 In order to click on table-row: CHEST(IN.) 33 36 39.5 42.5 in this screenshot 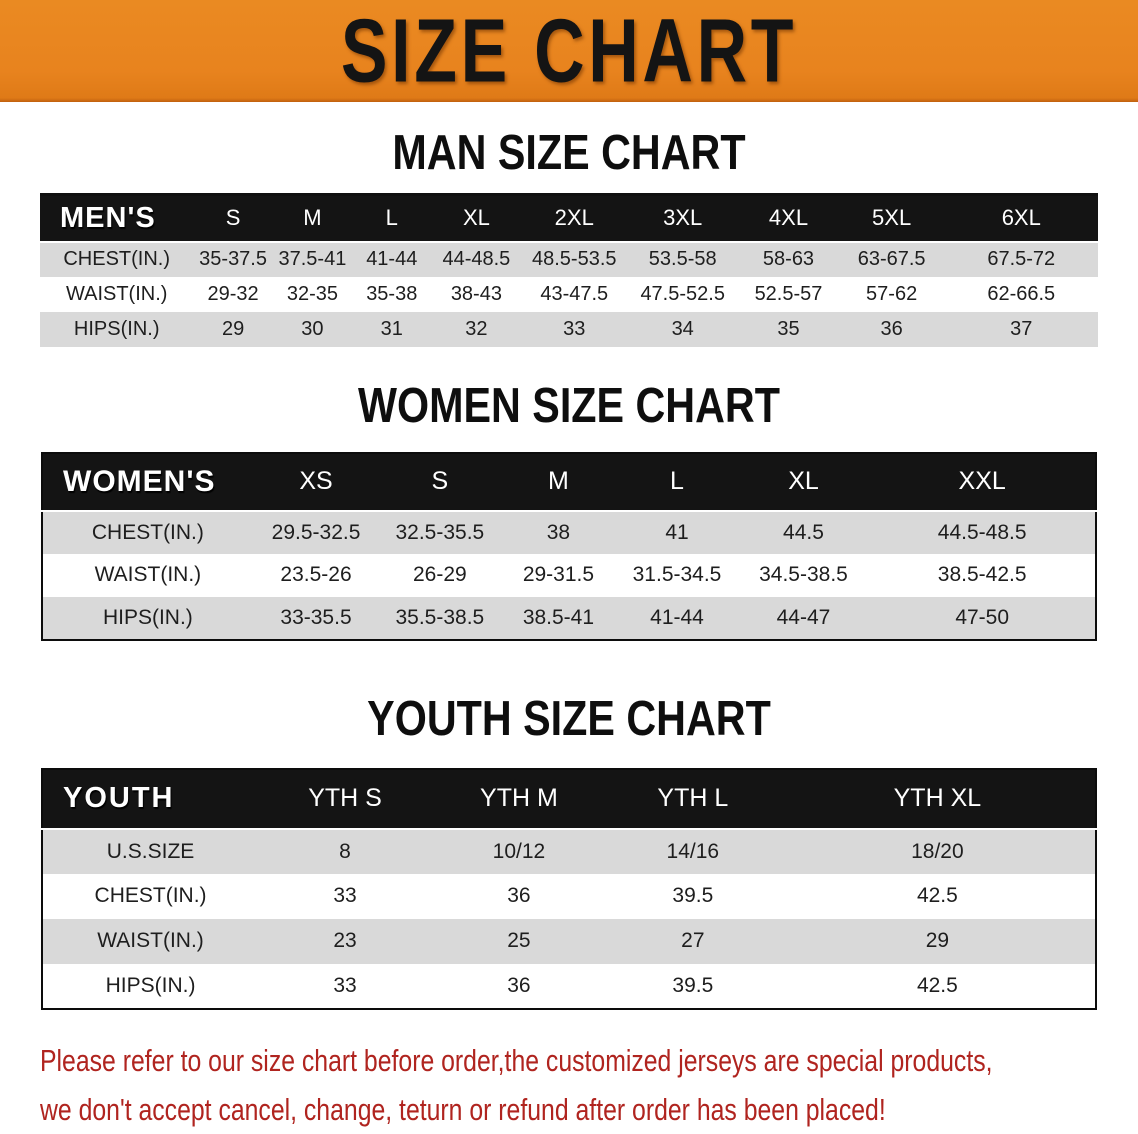, I will do `click(569, 896)`.